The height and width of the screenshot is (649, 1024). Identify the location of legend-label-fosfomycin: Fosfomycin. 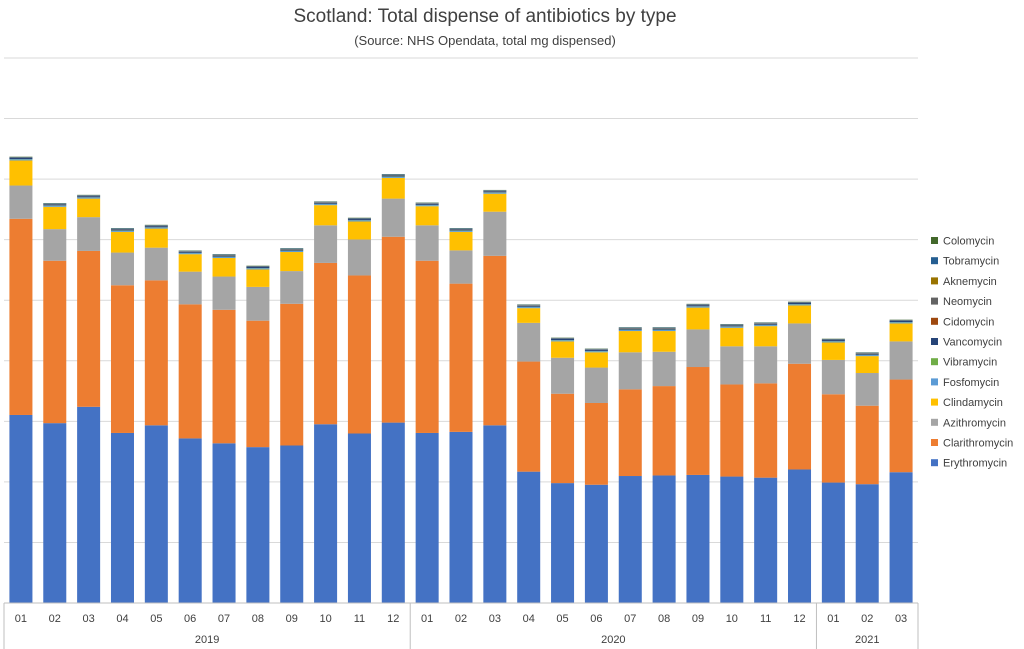
(971, 383).